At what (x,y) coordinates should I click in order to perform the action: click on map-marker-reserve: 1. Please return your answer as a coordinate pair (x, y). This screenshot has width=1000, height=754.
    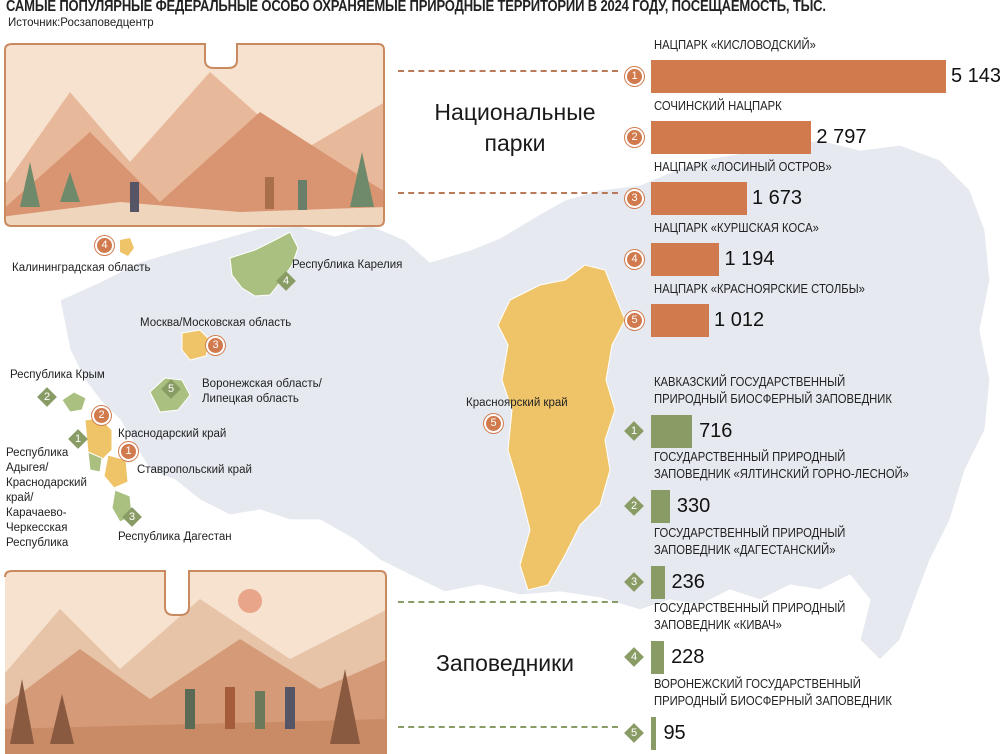
    Looking at the image, I should click on (78, 439).